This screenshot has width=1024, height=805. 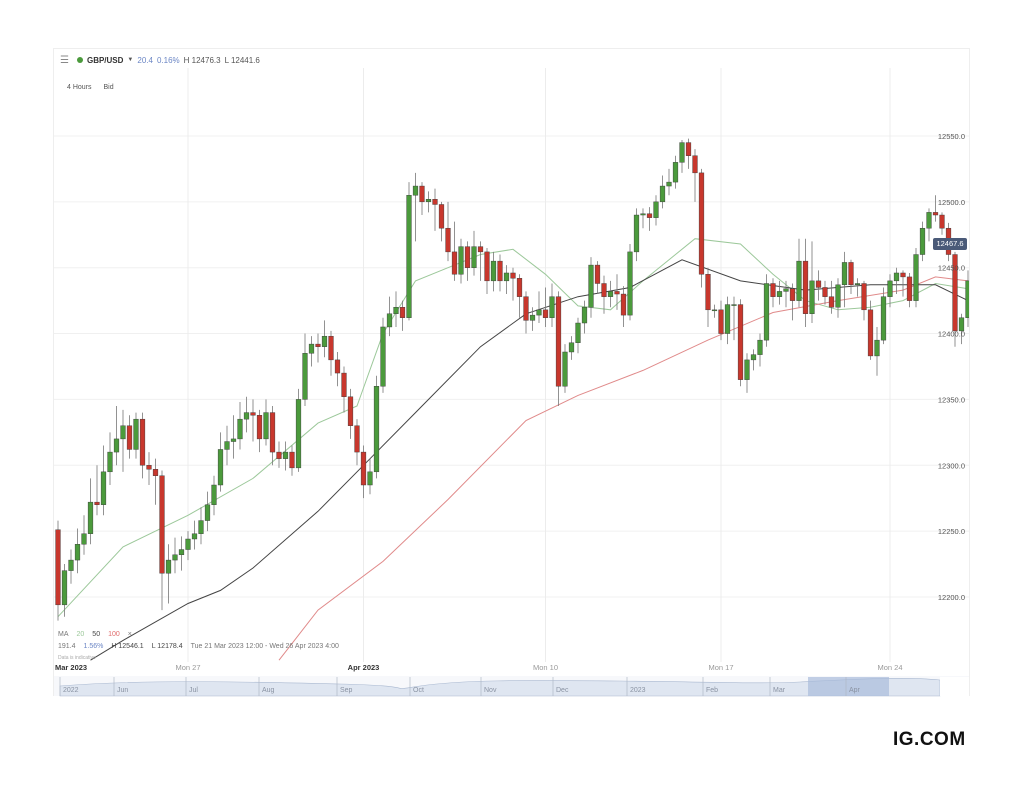 What do you see at coordinates (64, 60) in the screenshot?
I see `hamburger-icon: ☰` at bounding box center [64, 60].